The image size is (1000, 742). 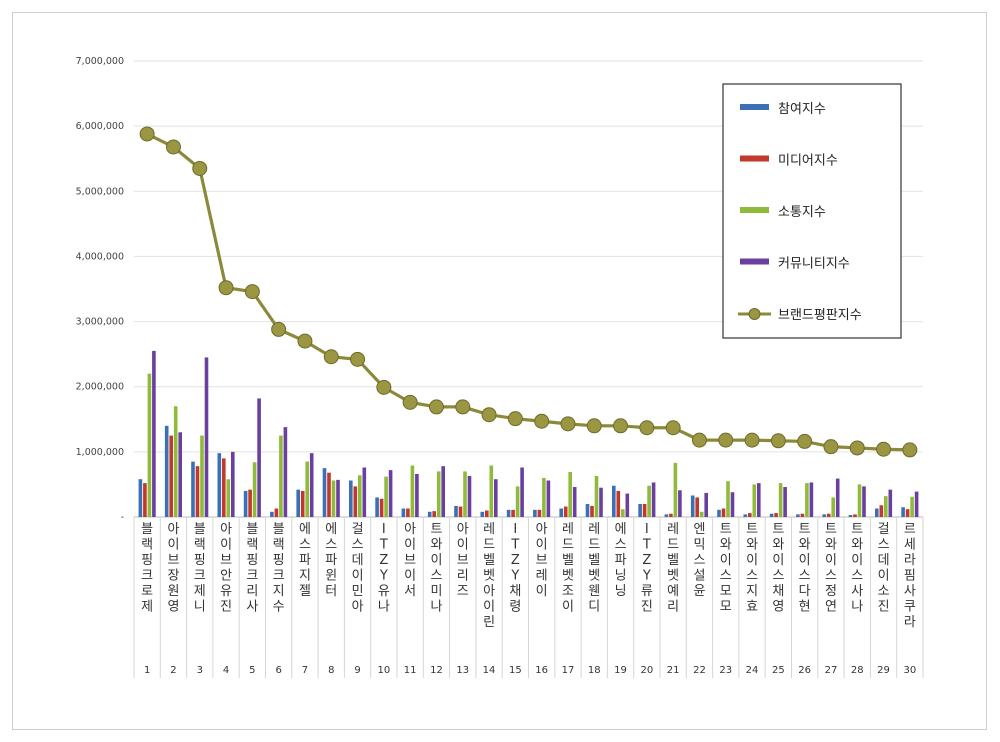 What do you see at coordinates (462, 670) in the screenshot?
I see `rank-label: 13` at bounding box center [462, 670].